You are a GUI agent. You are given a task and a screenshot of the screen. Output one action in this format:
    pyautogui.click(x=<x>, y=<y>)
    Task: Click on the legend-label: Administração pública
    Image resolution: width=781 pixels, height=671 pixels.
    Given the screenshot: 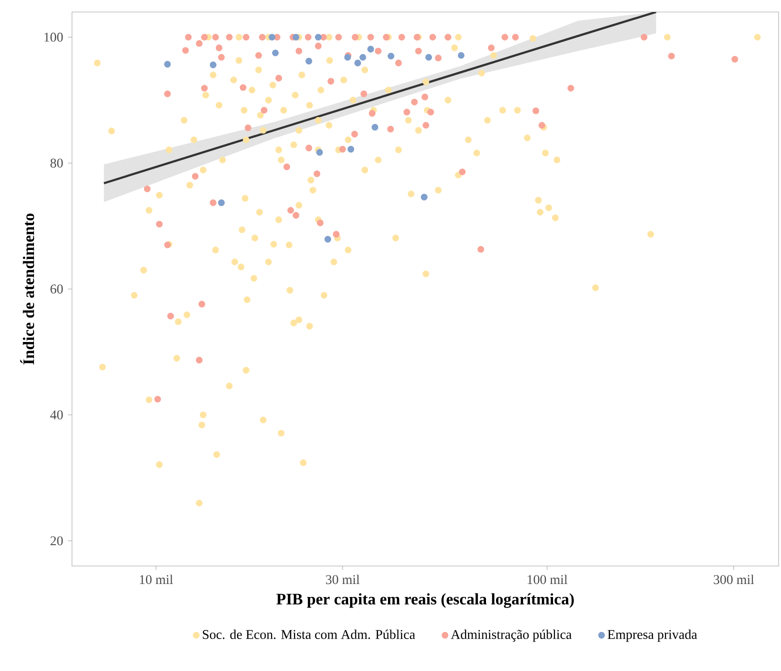 What is the action you would take?
    pyautogui.click(x=511, y=636)
    